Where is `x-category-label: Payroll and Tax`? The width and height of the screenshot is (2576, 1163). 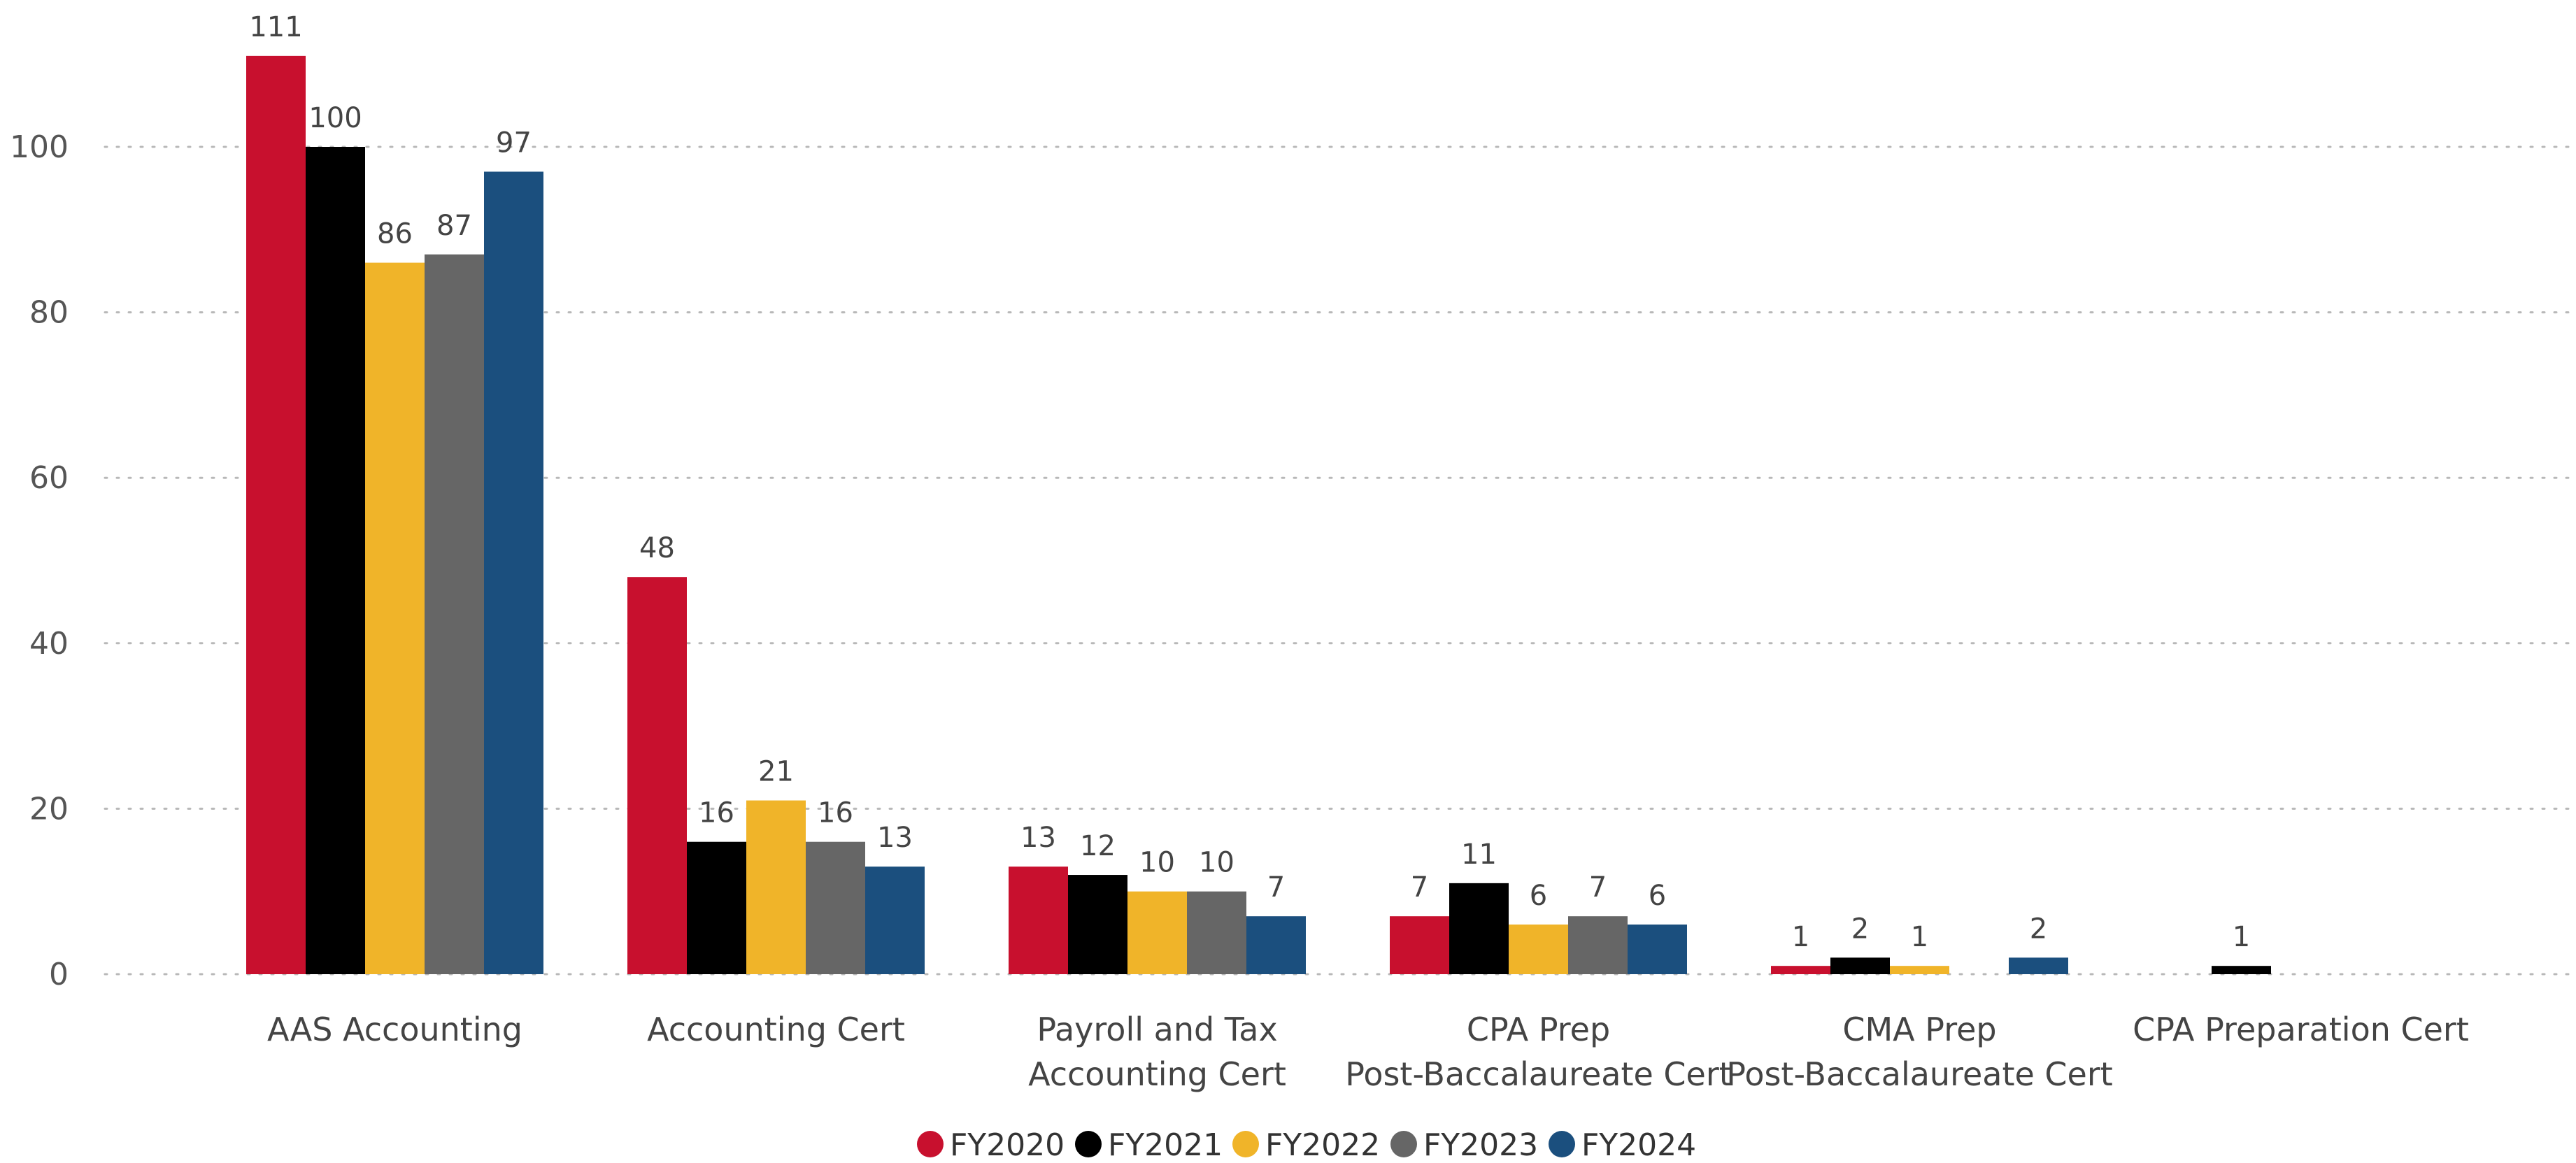
x-category-label: Payroll and Tax is located at coordinates (1157, 1029).